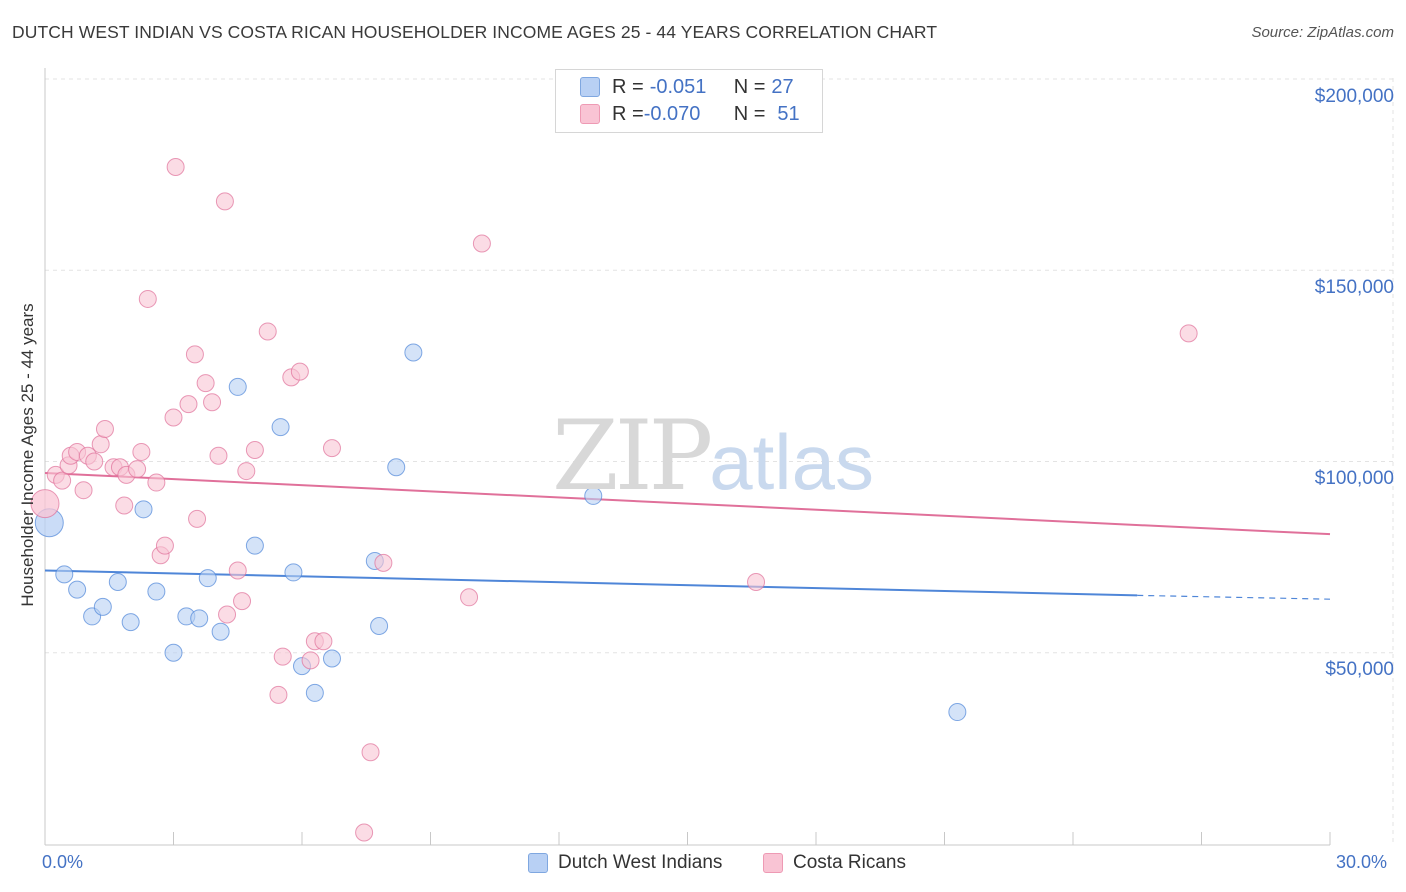 This screenshot has height=892, width=1406. I want to click on n-value: 27, so click(782, 86).